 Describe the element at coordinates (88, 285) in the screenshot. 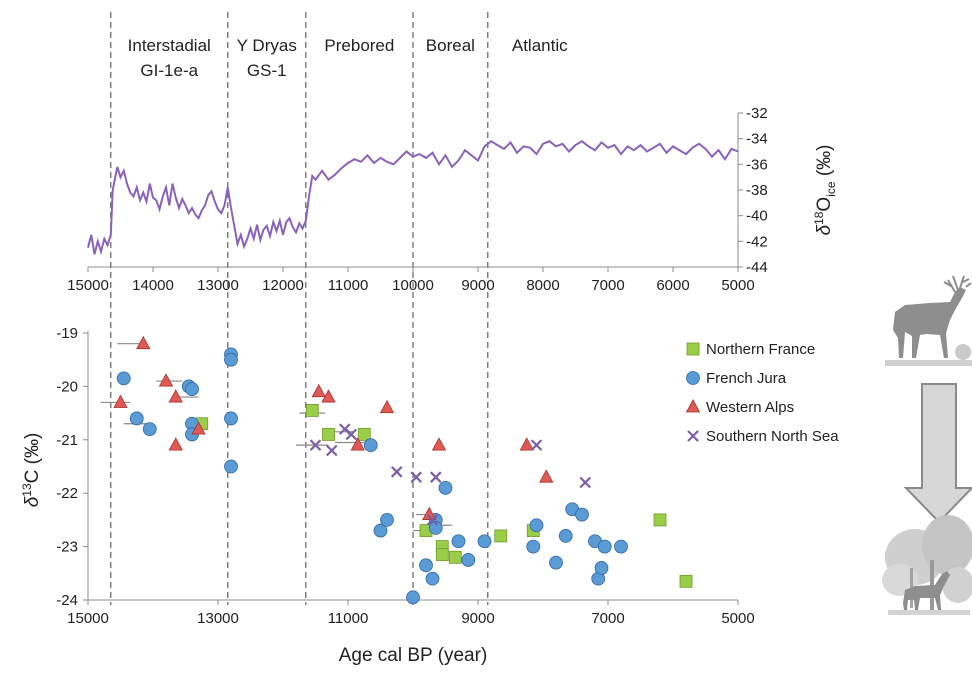

I see `top-x-tick-label: 15000` at that location.